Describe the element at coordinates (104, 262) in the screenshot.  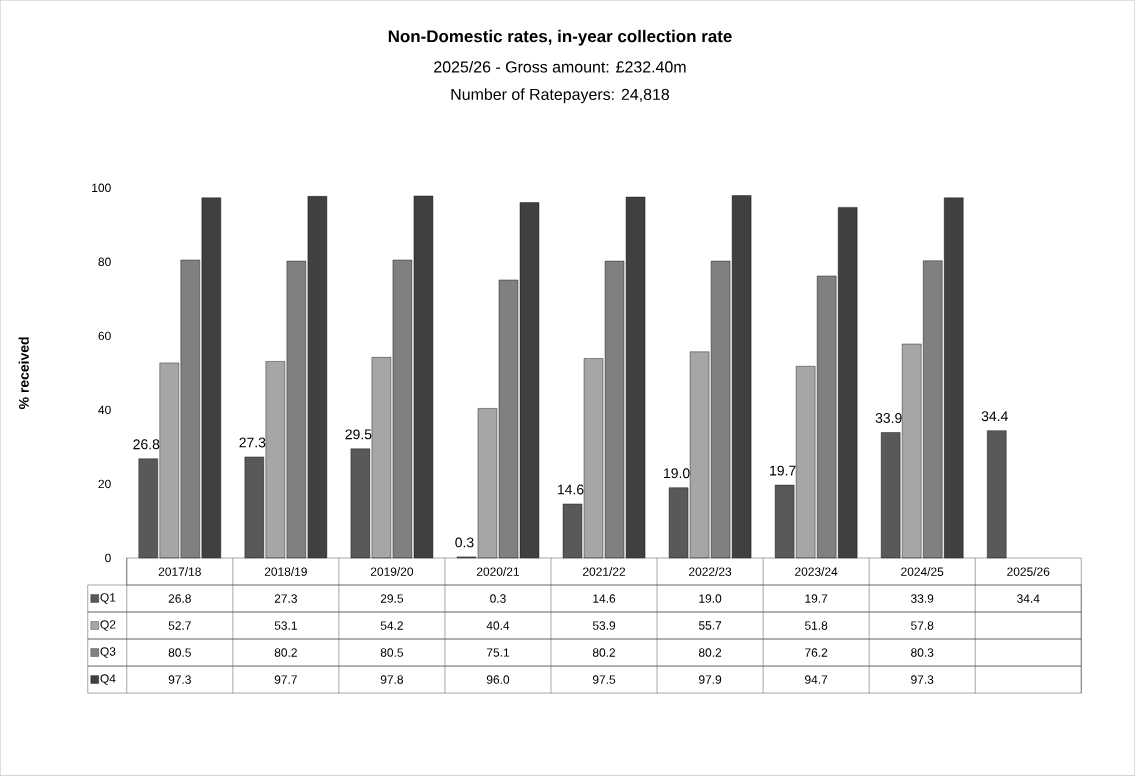
I see `y-tick-label: 80` at that location.